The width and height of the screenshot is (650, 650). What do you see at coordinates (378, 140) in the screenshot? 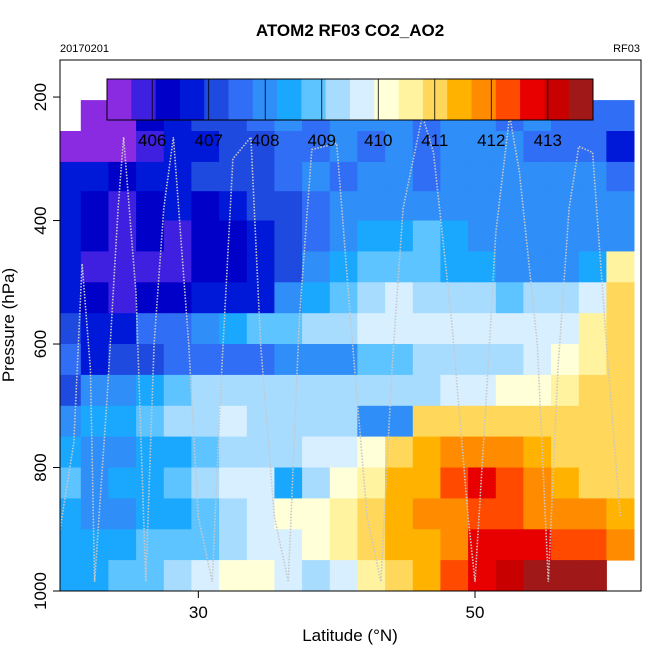
I see `colorbar-tick-label: 410` at bounding box center [378, 140].